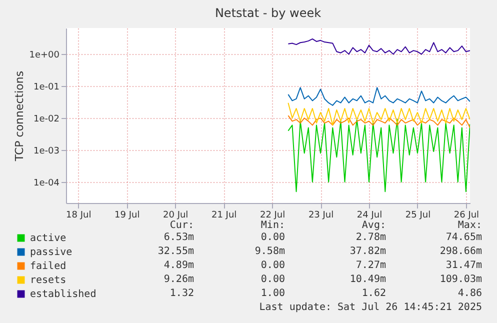  What do you see at coordinates (47, 183) in the screenshot?
I see `y-tick-label: 1e-04` at bounding box center [47, 183].